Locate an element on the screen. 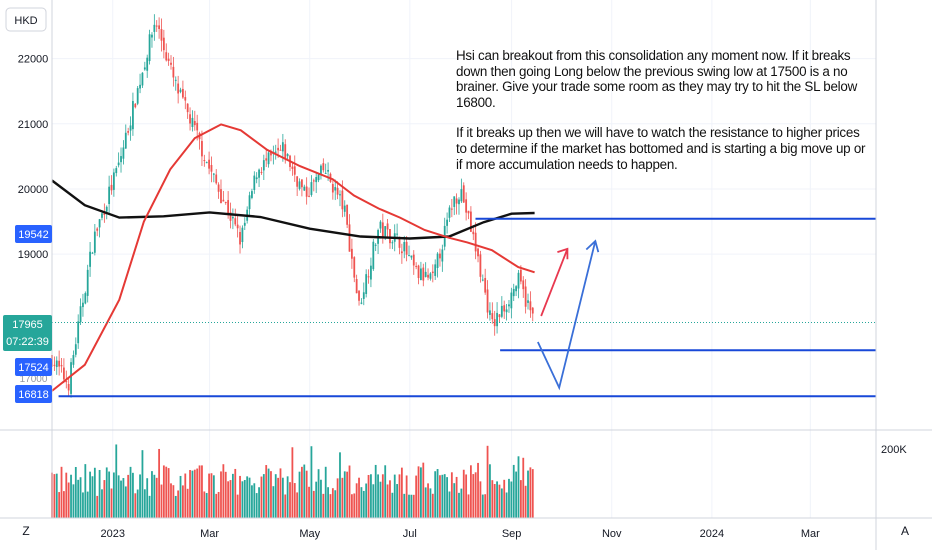  scenario-arrow-up is located at coordinates (554, 282).